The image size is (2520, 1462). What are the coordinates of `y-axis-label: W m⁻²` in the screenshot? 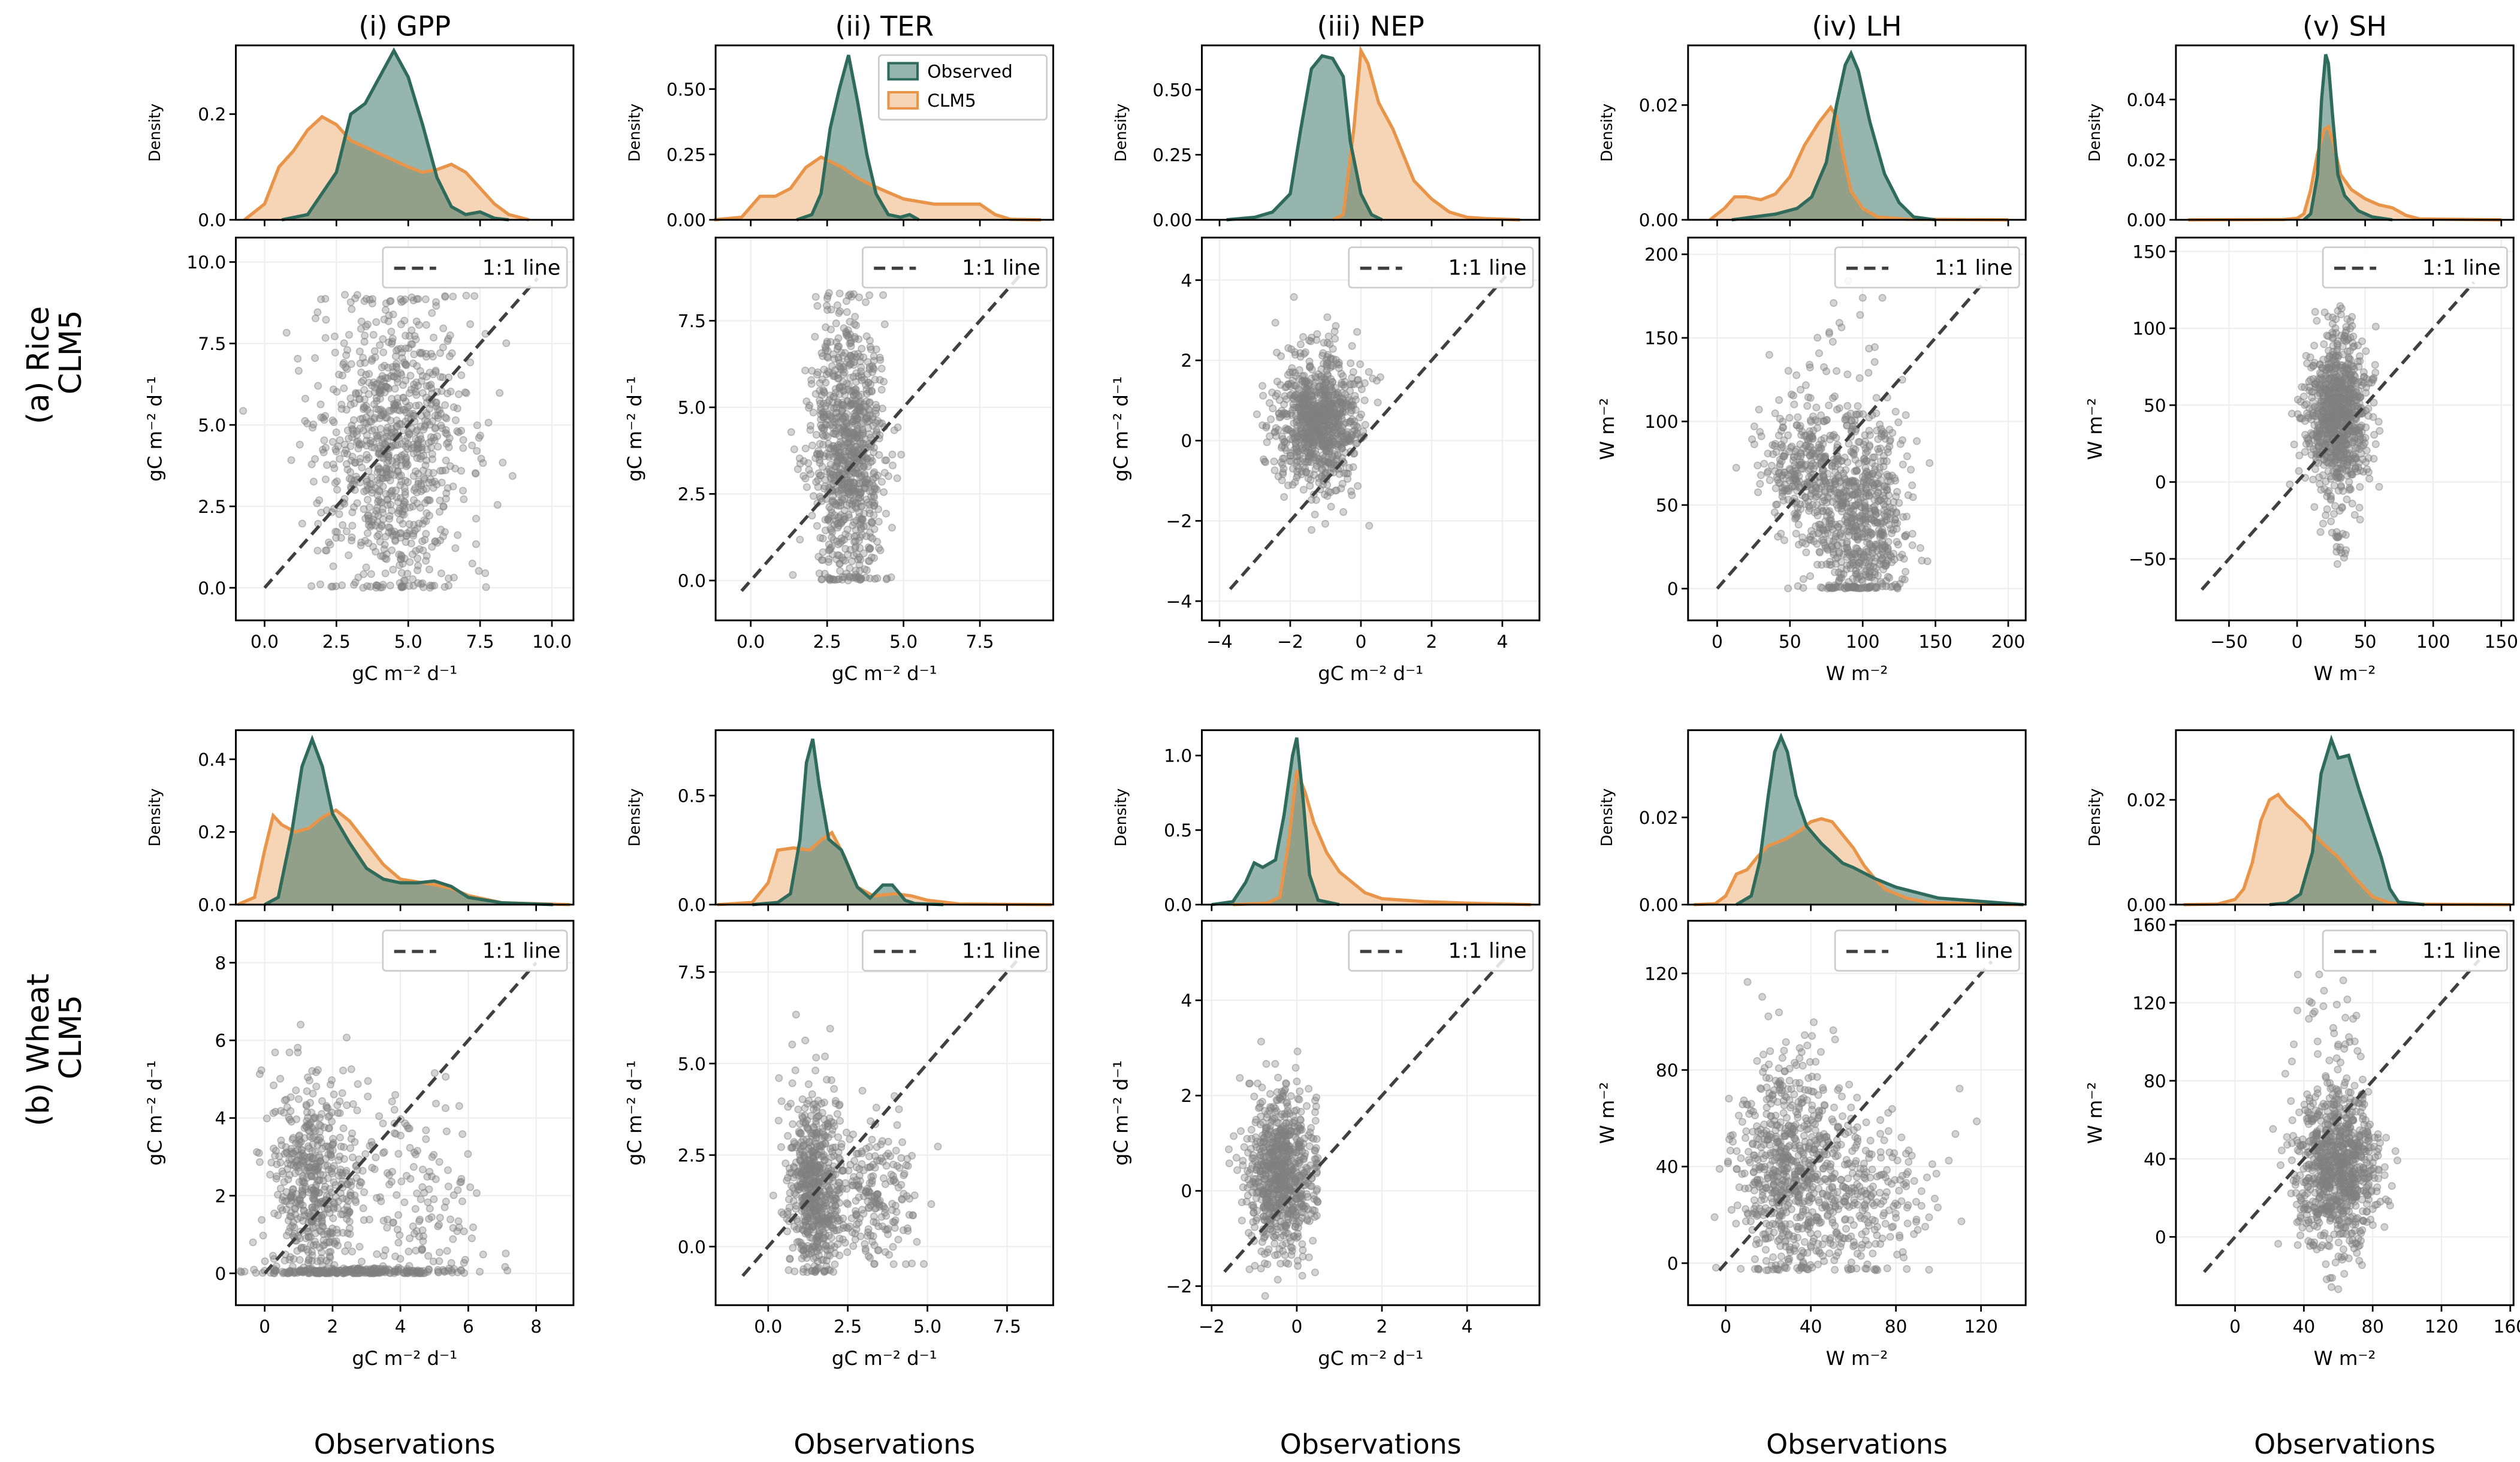 It's located at (2095, 429).